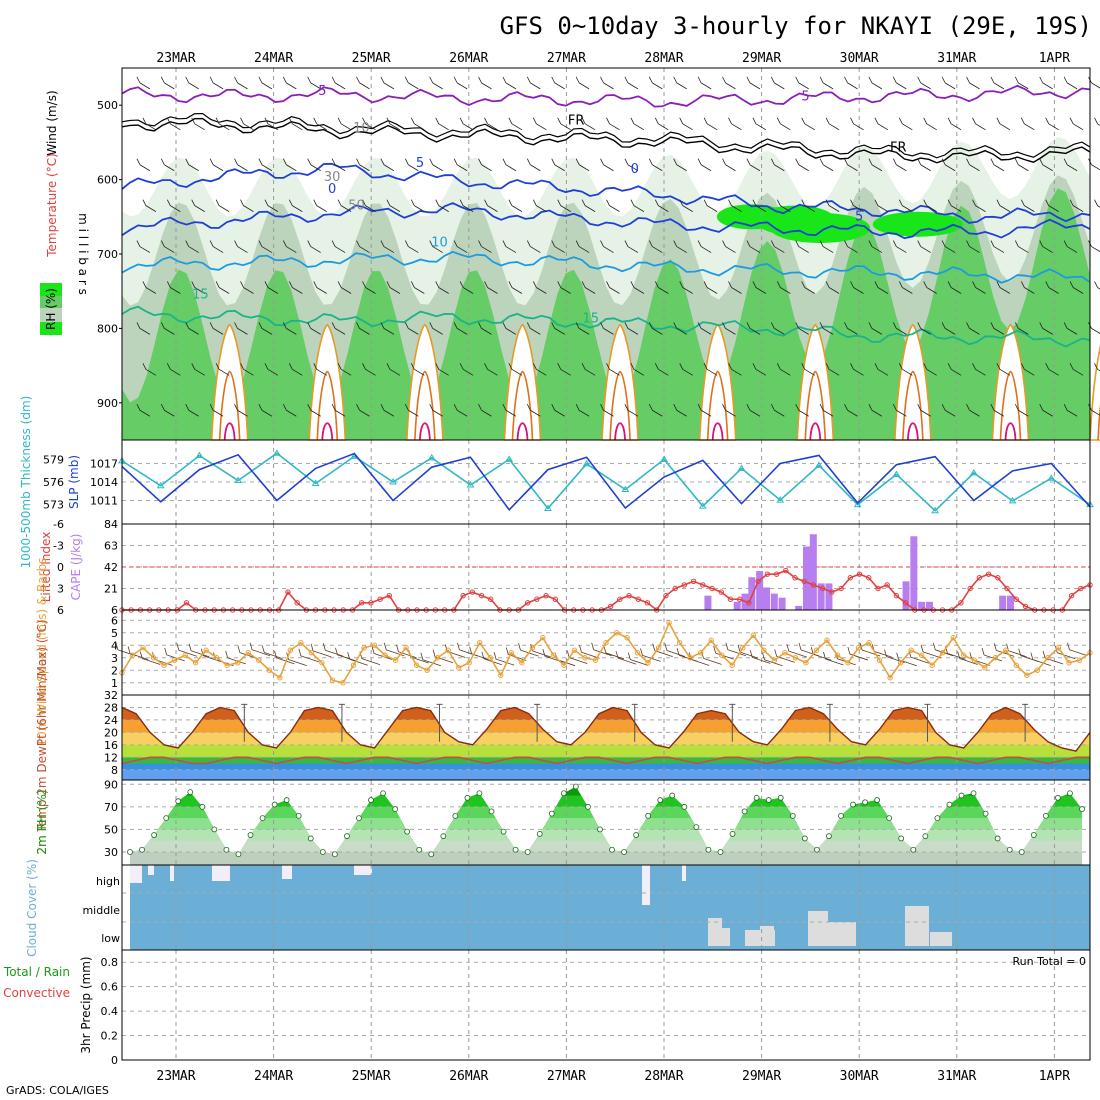 The height and width of the screenshot is (1100, 1100). Describe the element at coordinates (52, 122) in the screenshot. I see `side-label-wind: Wind (m/s)` at that location.